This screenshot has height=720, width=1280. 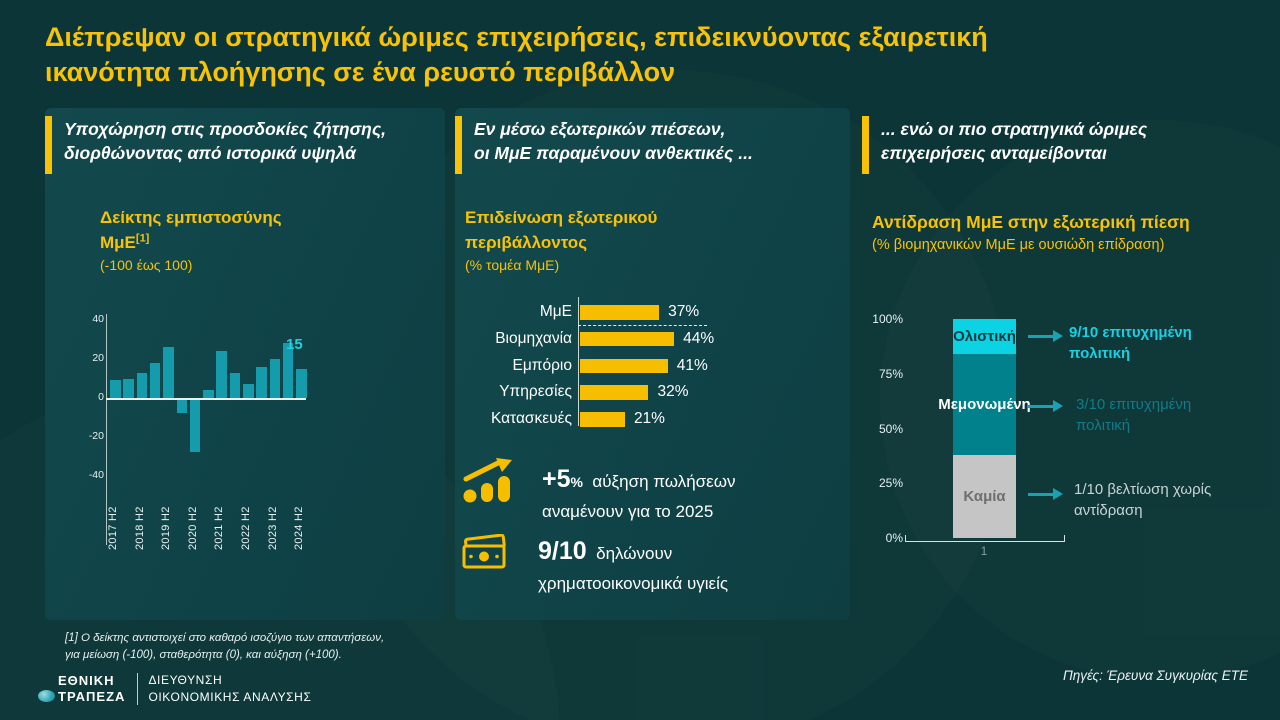 What do you see at coordinates (106, 429) in the screenshot?
I see `y-axis-line` at bounding box center [106, 429].